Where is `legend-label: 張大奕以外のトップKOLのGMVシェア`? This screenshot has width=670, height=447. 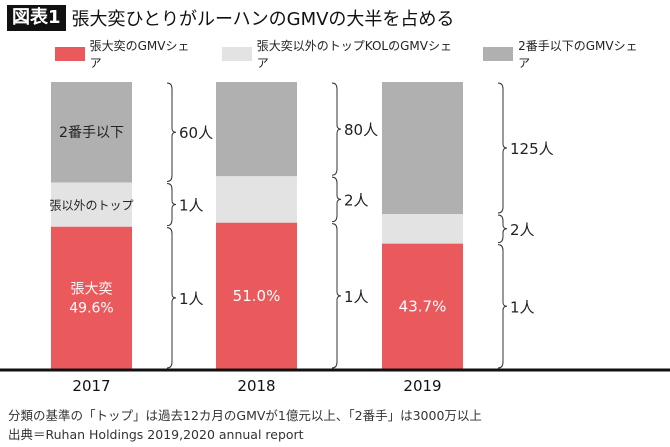 legend-label: 張大奕以外のトップKOLのGMVシェア is located at coordinates (354, 54).